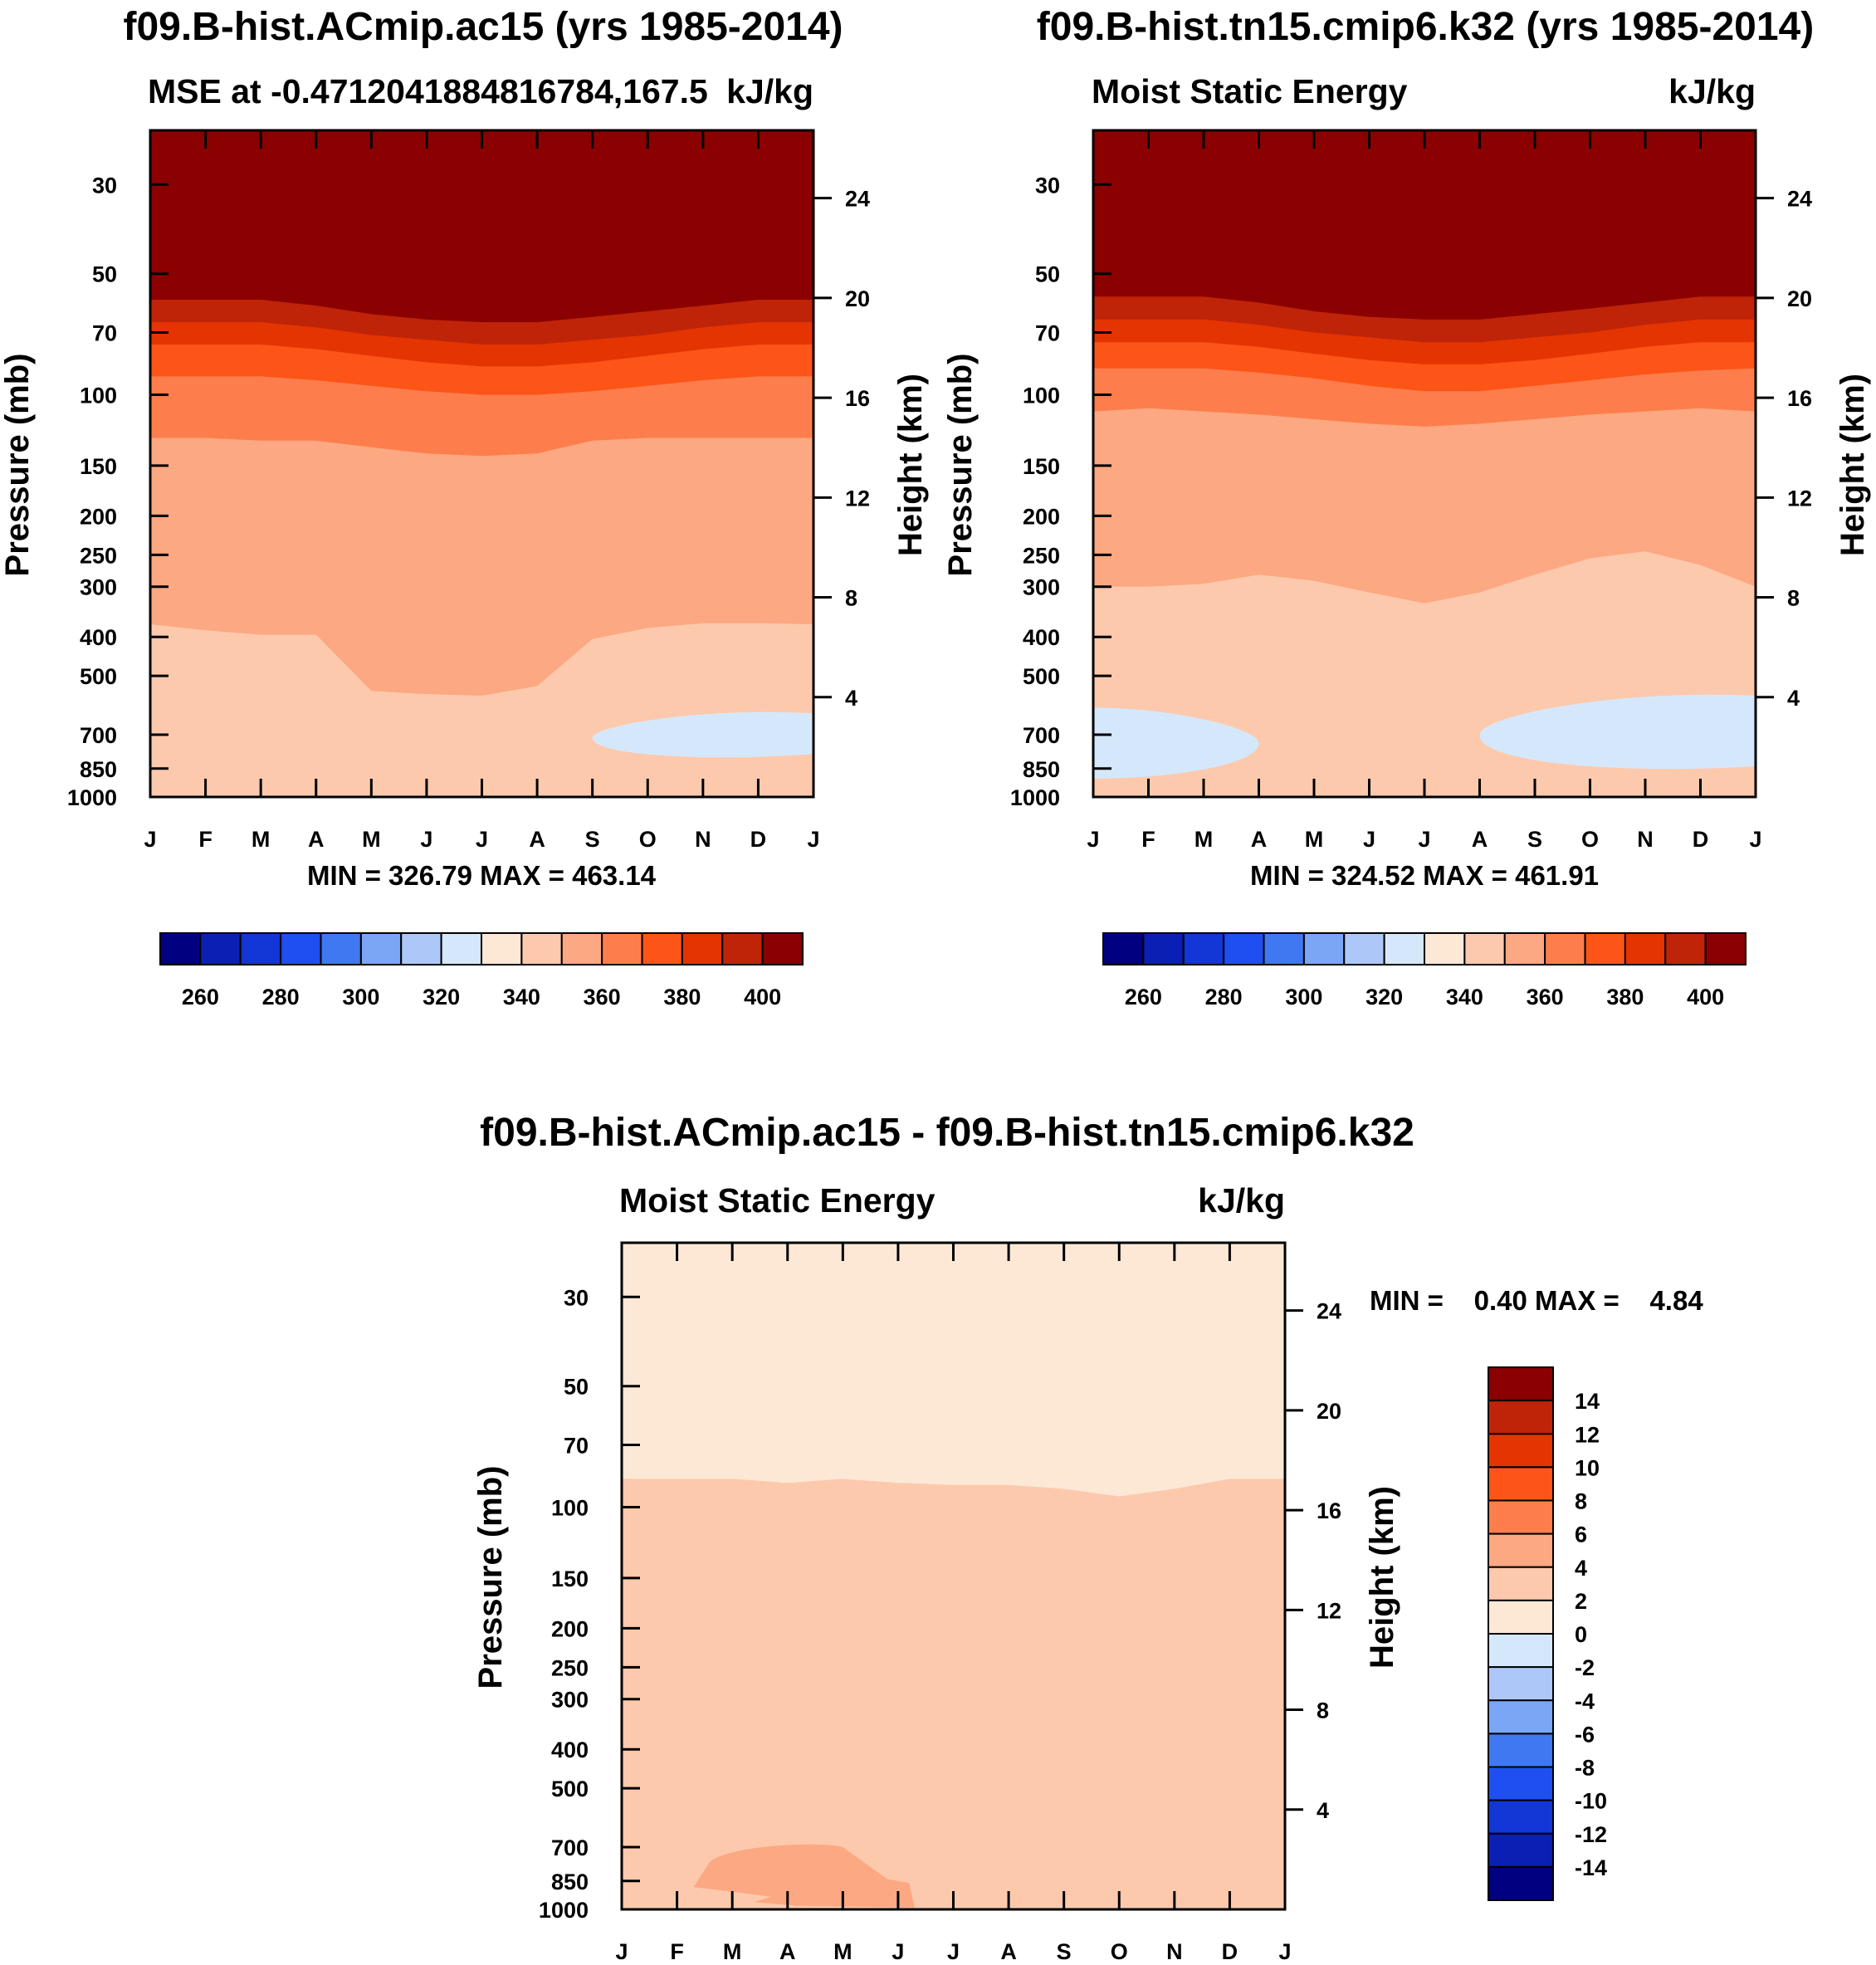  I want to click on panel3-level-region, so click(953, 1370).